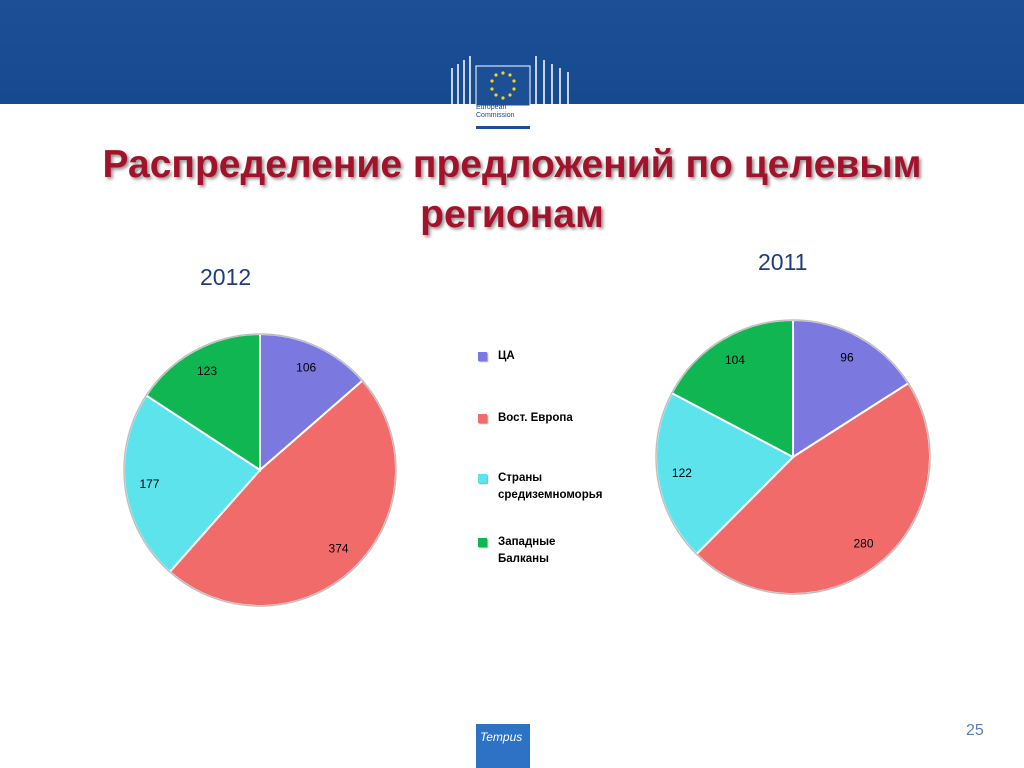 Image resolution: width=1024 pixels, height=768 pixels. What do you see at coordinates (503, 746) in the screenshot?
I see `tempus-logo: Tempus` at bounding box center [503, 746].